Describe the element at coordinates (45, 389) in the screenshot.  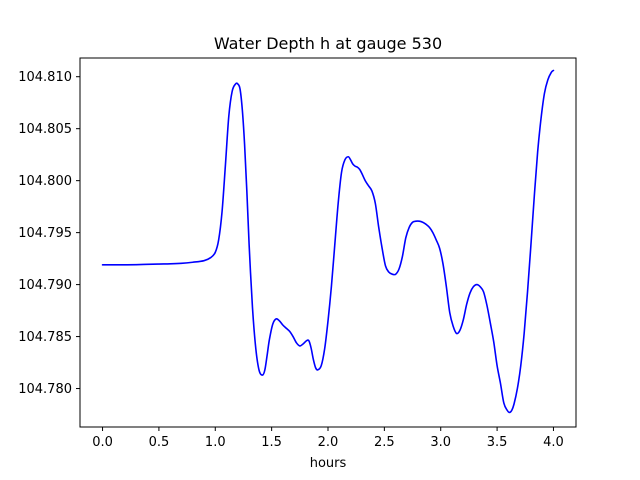
I see `y-tick-label: 104.780` at that location.